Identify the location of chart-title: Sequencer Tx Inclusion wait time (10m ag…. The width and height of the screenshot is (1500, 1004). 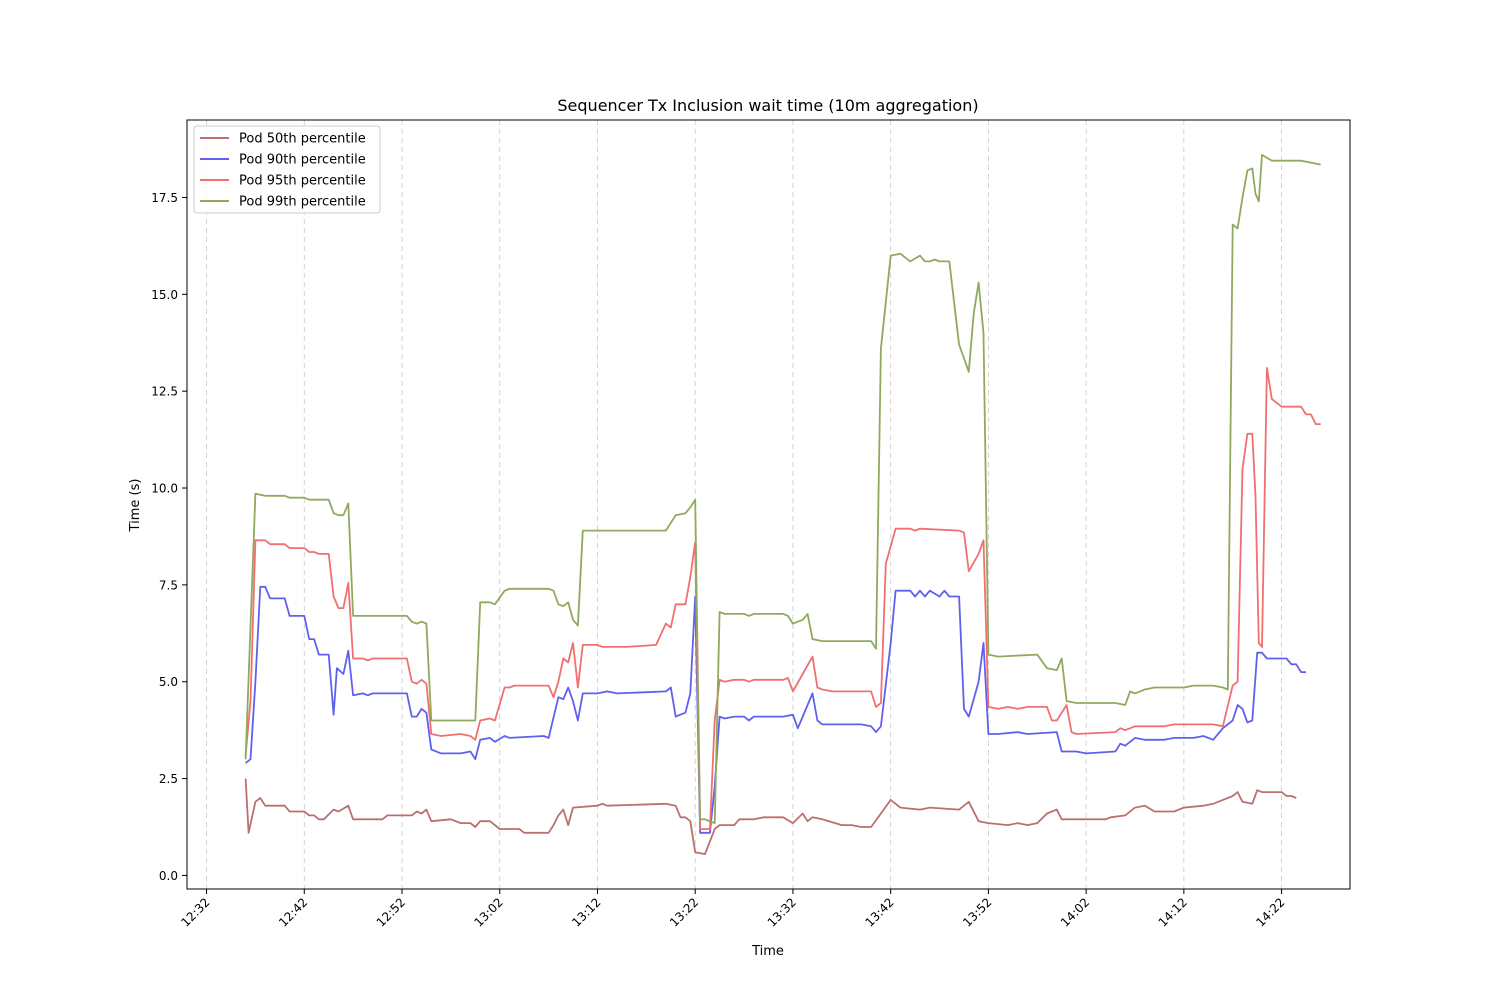
(767, 105).